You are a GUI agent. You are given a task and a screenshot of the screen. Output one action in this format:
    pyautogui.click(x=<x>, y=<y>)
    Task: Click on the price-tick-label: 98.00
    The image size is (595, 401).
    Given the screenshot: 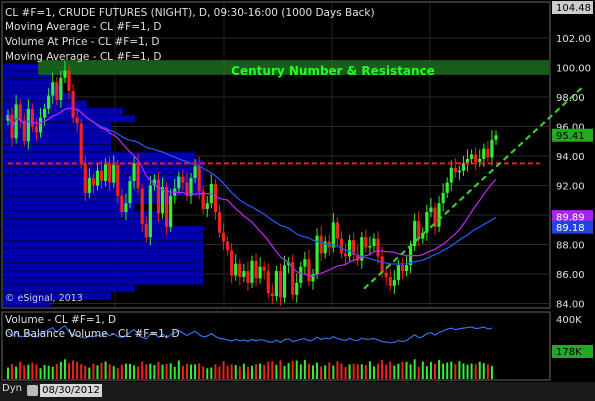 What is the action you would take?
    pyautogui.click(x=570, y=98)
    